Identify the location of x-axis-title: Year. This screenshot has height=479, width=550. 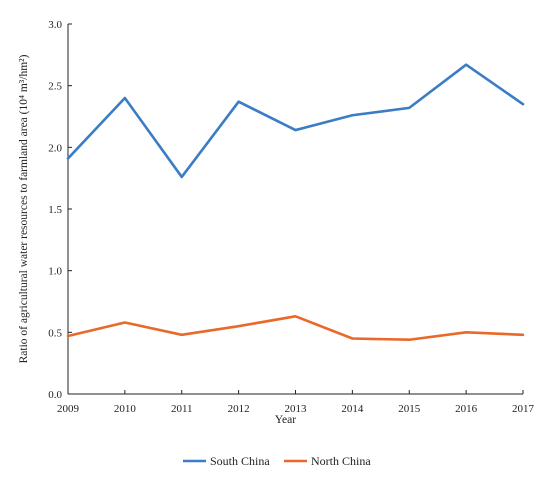
(285, 420).